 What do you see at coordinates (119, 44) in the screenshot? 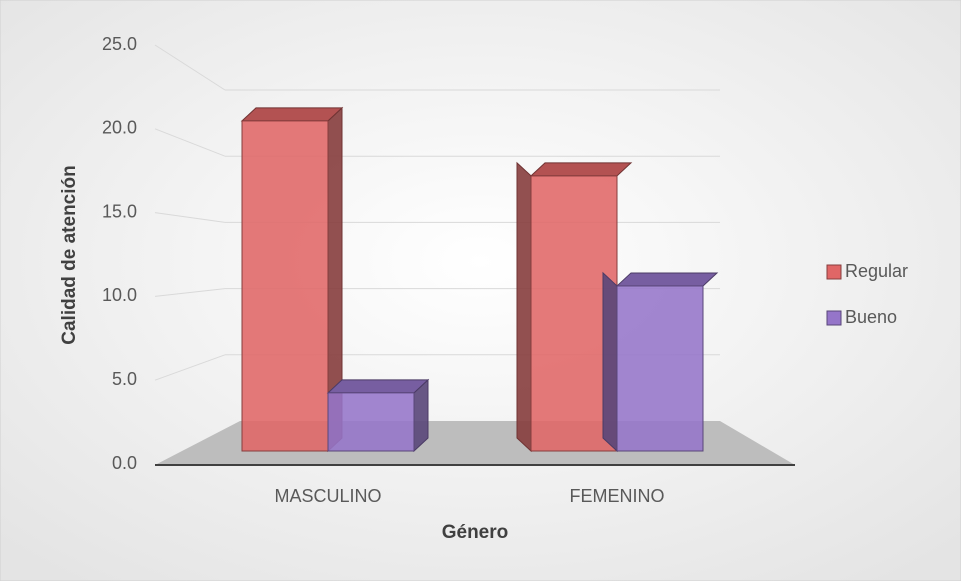
I see `y-tick-label: 25.0` at bounding box center [119, 44].